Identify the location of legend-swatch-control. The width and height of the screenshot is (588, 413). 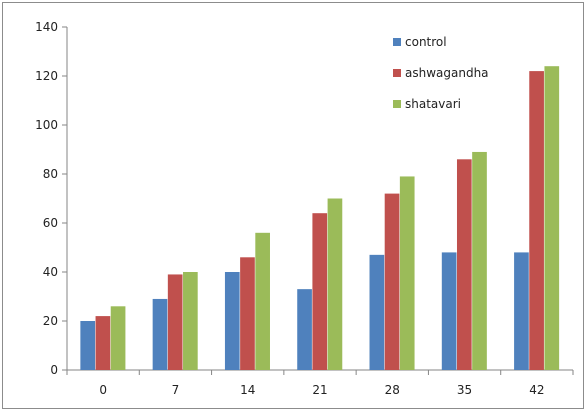
(397, 42).